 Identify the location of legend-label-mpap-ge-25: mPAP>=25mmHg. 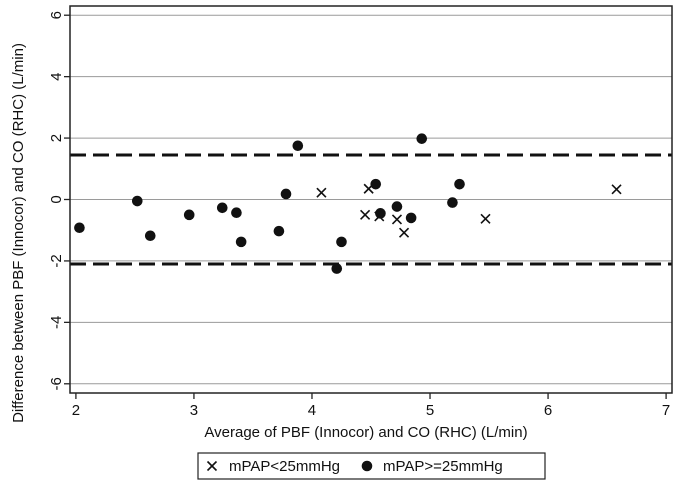
(443, 466).